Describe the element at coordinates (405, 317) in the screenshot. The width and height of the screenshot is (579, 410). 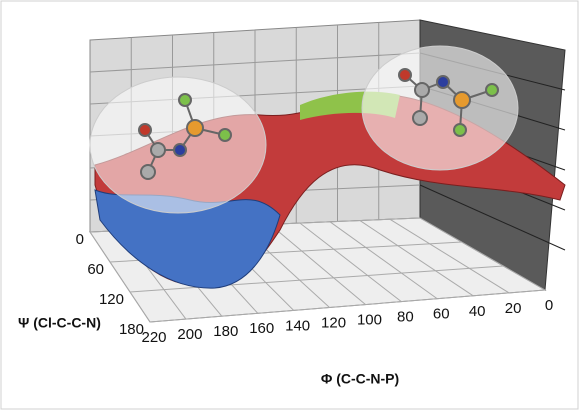
I see `x-tick-label: 80` at that location.